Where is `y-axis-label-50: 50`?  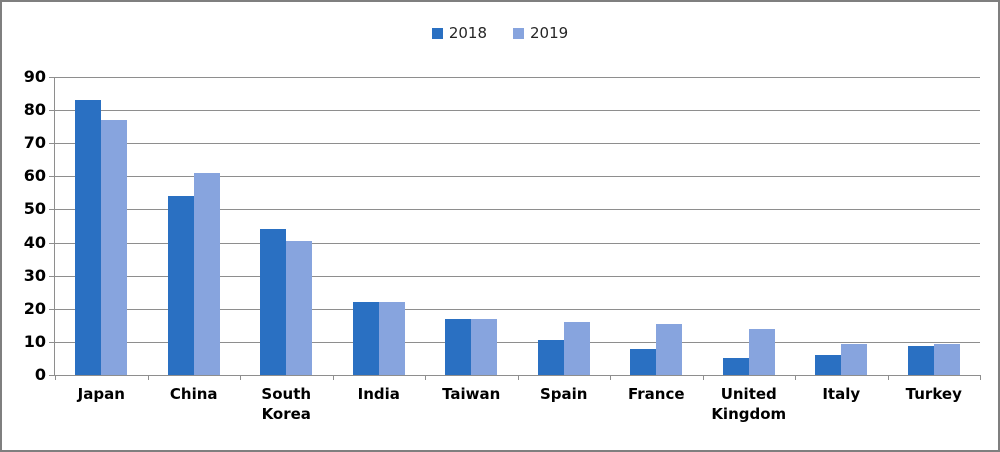
y-axis-label-50: 50 is located at coordinates (34, 209).